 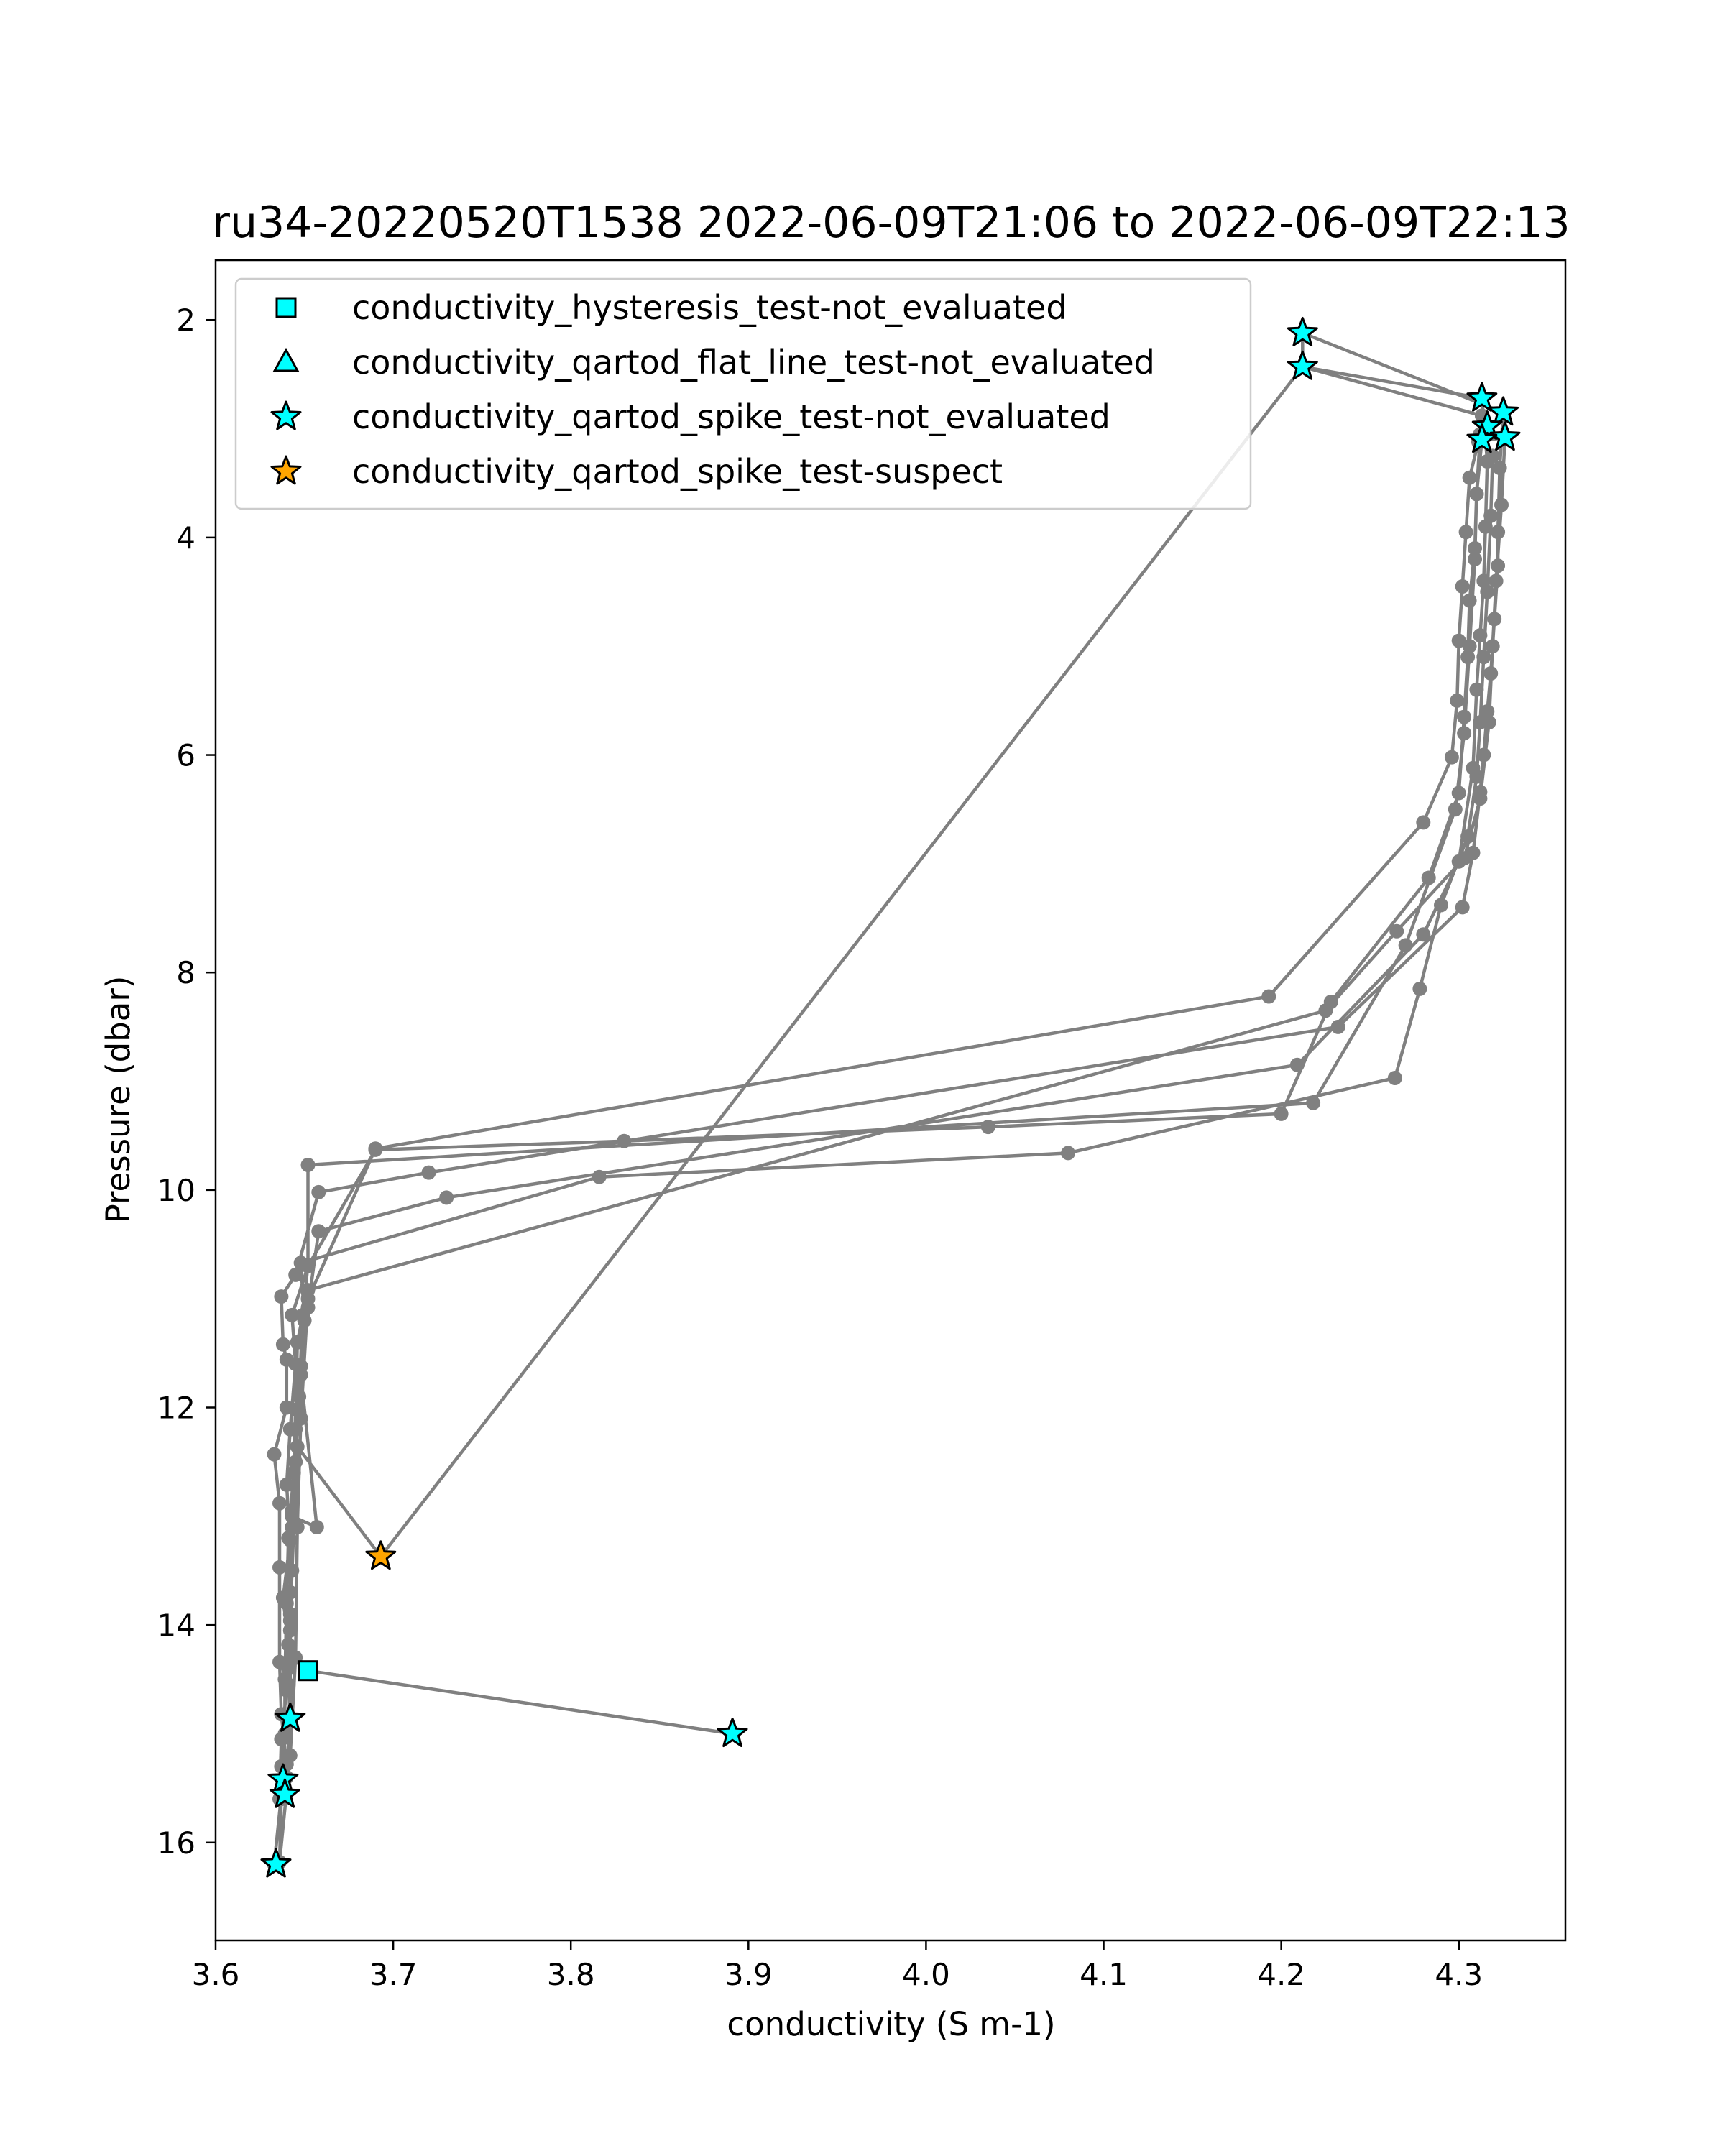 I want to click on legend-marker-triangle, so click(x=286, y=360).